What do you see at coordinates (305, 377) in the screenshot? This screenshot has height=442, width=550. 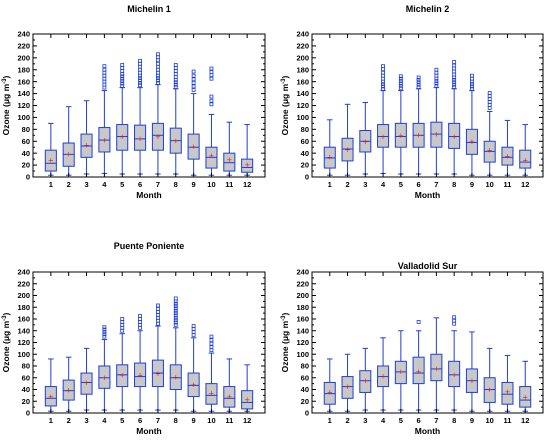 I see `y-tick-label: 60` at bounding box center [305, 377].